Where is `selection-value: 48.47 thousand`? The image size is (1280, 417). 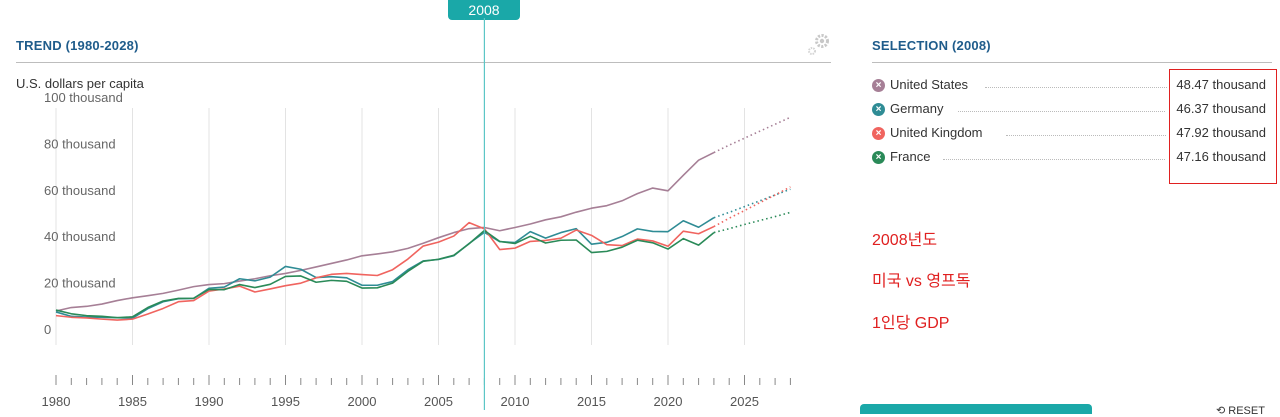
selection-value: 48.47 thousand is located at coordinates (1221, 84).